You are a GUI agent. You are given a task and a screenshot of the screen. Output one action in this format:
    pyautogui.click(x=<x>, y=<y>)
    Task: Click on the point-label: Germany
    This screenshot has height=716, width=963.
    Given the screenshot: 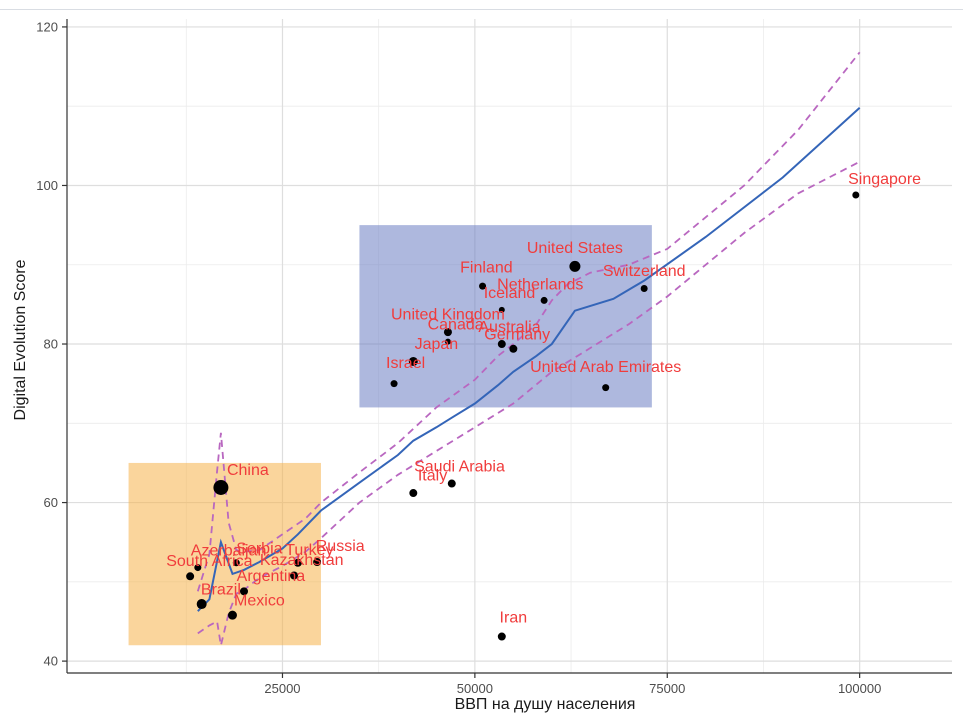 What is the action you would take?
    pyautogui.click(x=517, y=334)
    